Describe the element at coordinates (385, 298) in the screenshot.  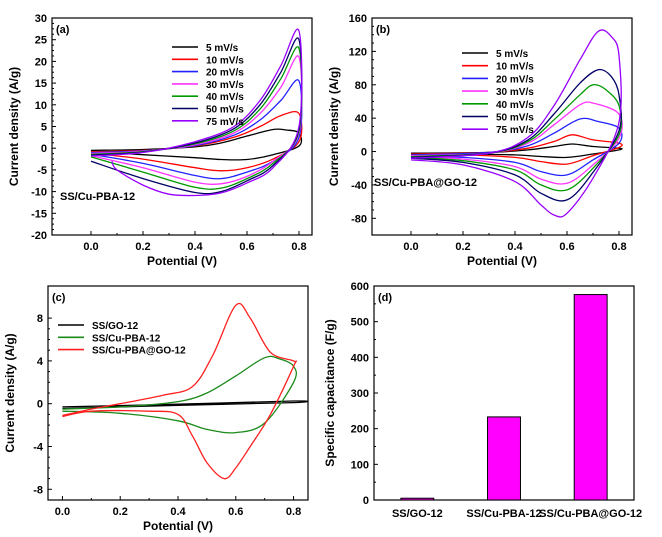
I see `panel-label: (d)` at that location.